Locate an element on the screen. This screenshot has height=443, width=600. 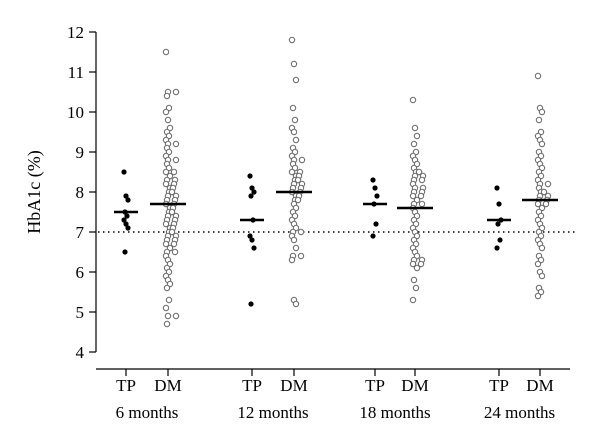
y-tick-label: 11 is located at coordinates (76, 72).